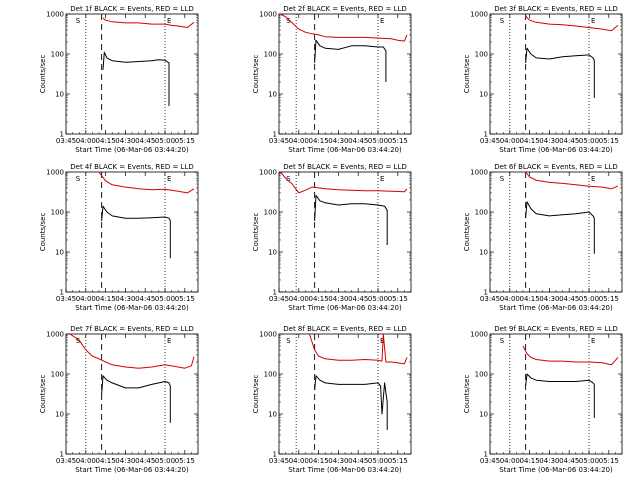 This screenshot has height=480, width=640. I want to click on panel-title: Det 9f BLACK = Events, RED = LLD, so click(555, 329).